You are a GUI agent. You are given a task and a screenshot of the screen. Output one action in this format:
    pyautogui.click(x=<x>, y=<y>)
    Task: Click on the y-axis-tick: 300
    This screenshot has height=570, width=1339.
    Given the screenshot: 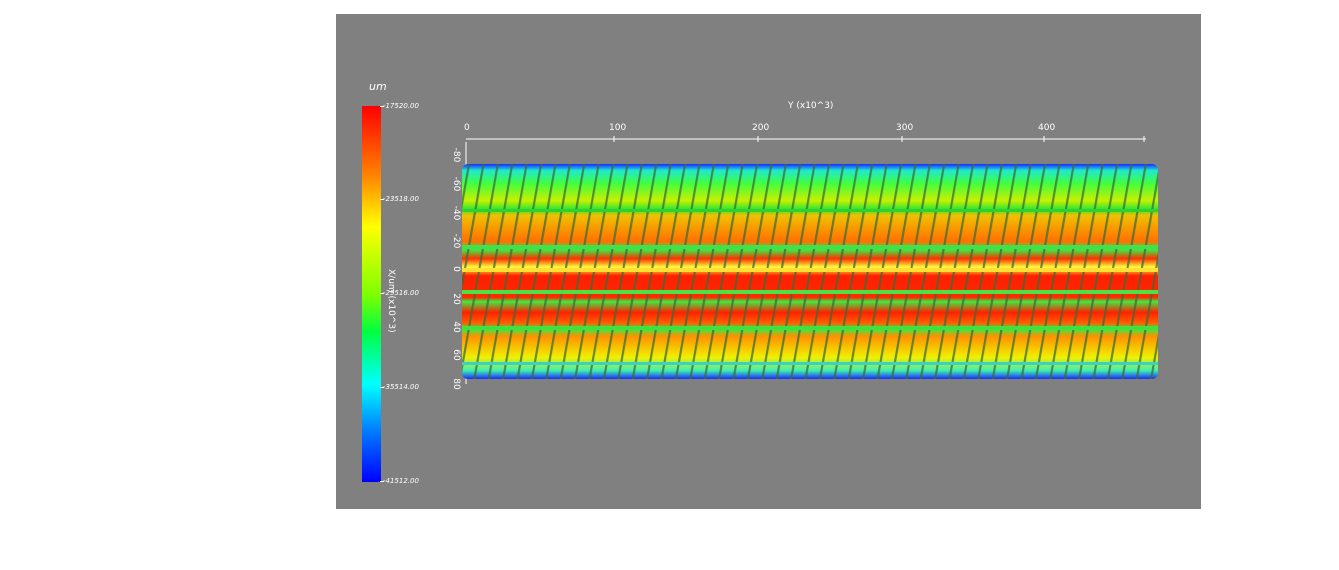 What is the action you would take?
    pyautogui.click(x=905, y=128)
    